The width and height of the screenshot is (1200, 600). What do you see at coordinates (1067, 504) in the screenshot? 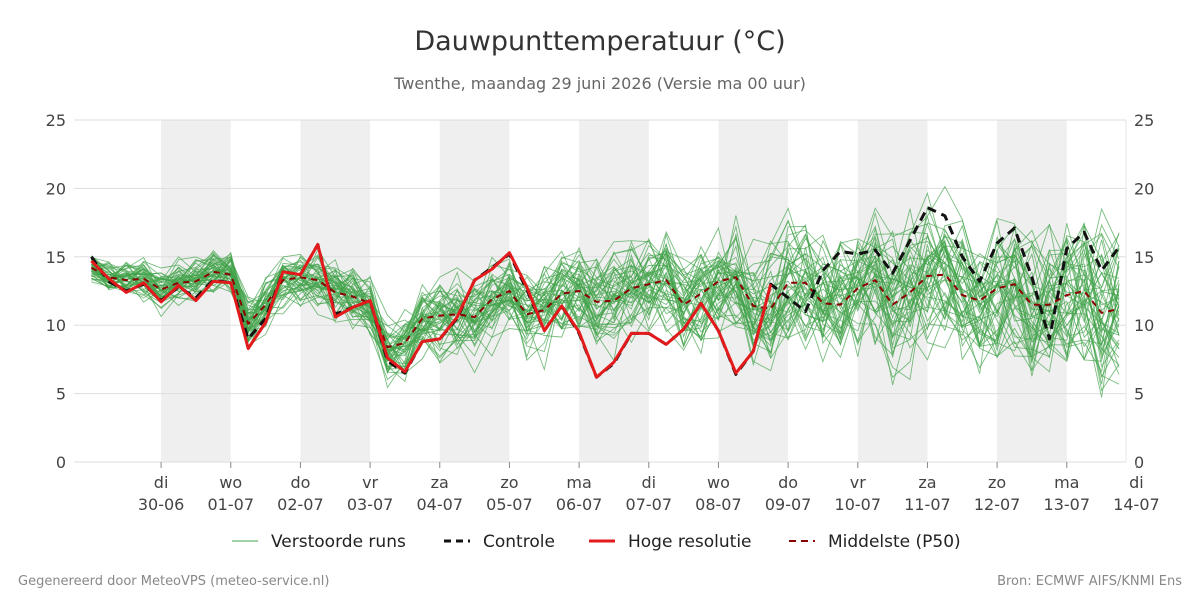
I see `x-tick-date: 13-07` at bounding box center [1067, 504].